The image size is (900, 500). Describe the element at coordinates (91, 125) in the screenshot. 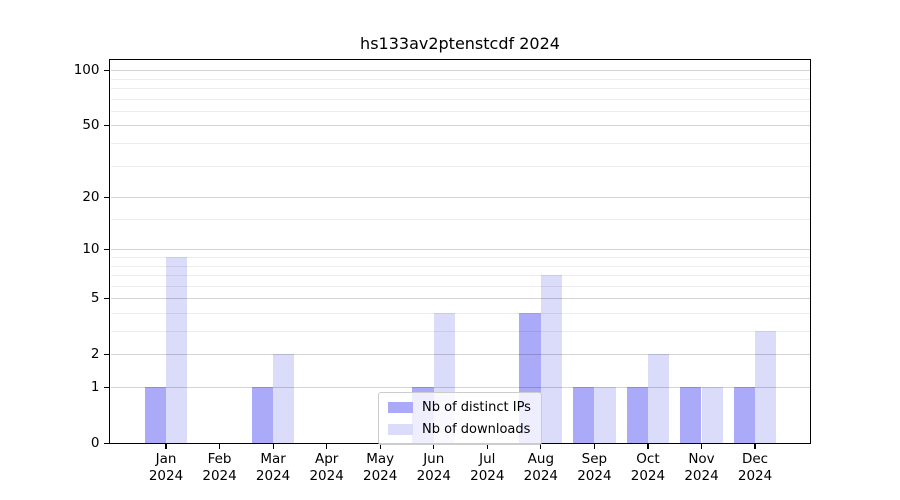

I see `y-tick-label: 50` at that location.